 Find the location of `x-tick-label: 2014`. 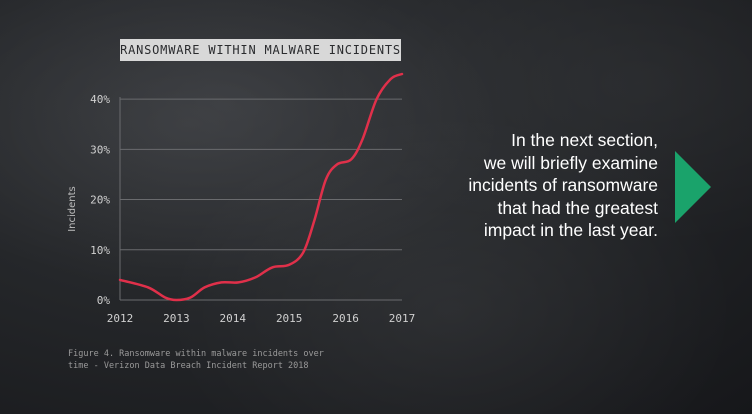

x-tick-label: 2014 is located at coordinates (233, 318).